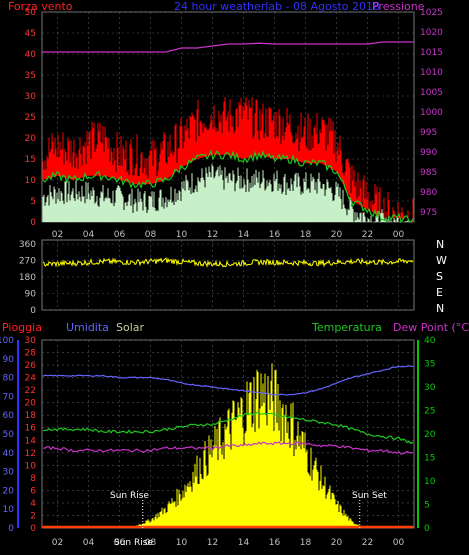  Describe the element at coordinates (9, 416) in the screenshot. I see `humidity-tick-label: 60` at that location.